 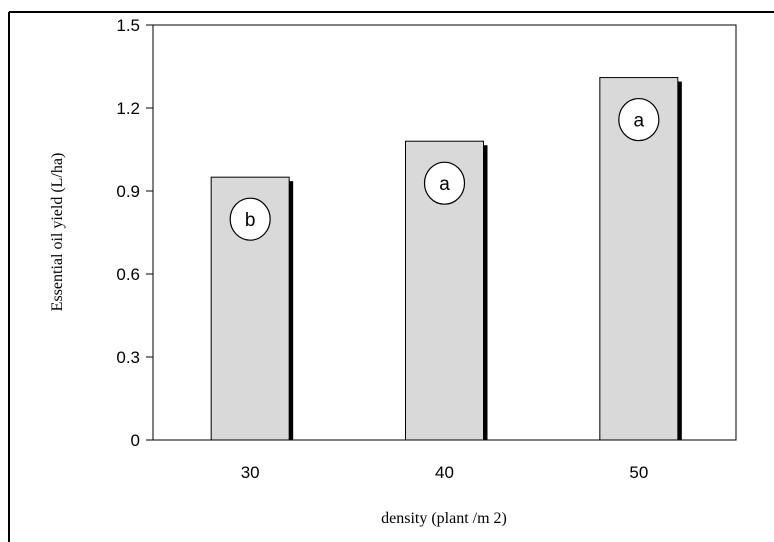 I want to click on y-axis-ticks: 0 0.3 0.6 0.9 1.2 1.5, so click(x=134, y=233).